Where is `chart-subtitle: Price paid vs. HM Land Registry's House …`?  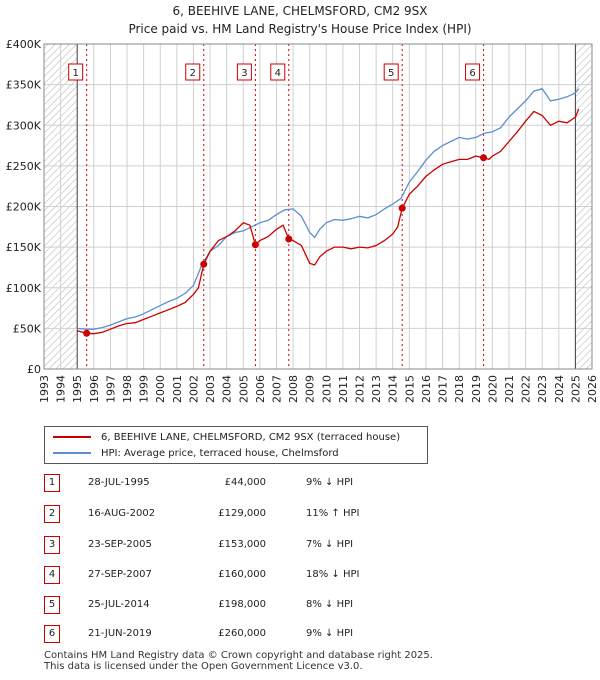
chart-subtitle: Price paid vs. HM Land Registry's House … is located at coordinates (300, 29).